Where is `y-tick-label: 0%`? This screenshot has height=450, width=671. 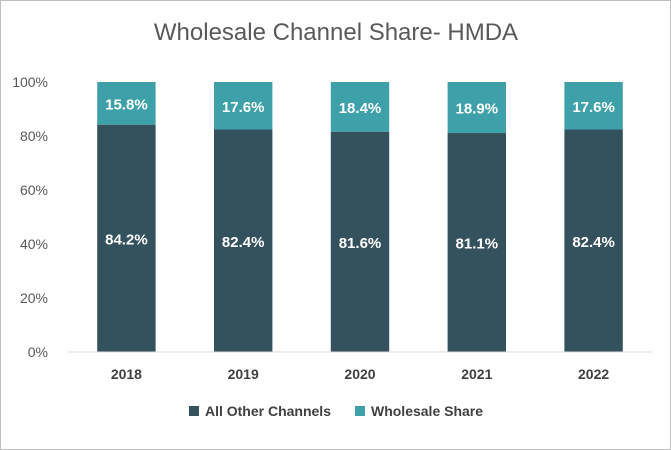 y-tick-label: 0% is located at coordinates (38, 352).